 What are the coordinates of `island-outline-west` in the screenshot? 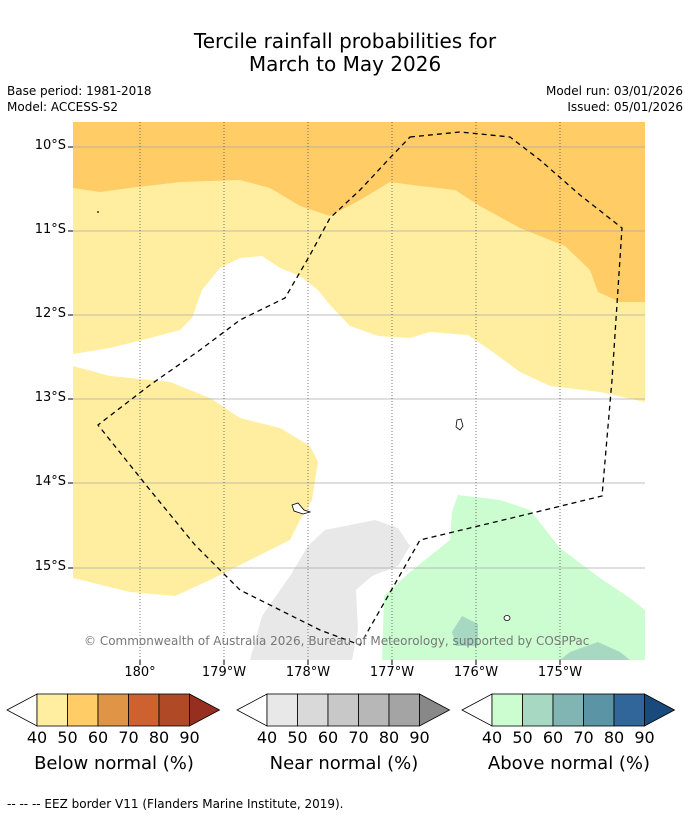 It's located at (301, 508).